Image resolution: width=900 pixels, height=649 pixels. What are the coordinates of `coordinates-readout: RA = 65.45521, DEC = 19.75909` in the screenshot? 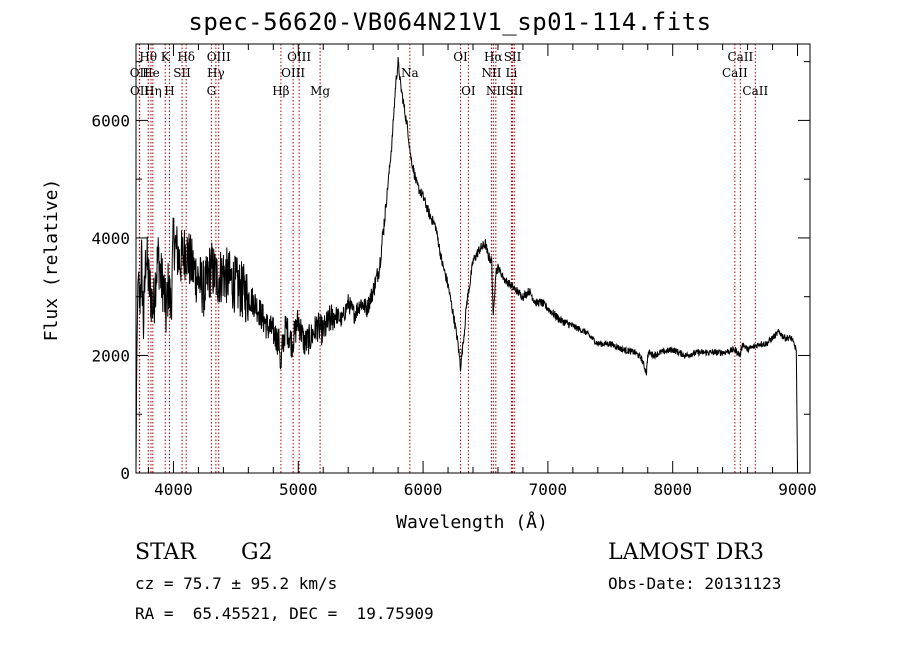 It's located at (284, 613).